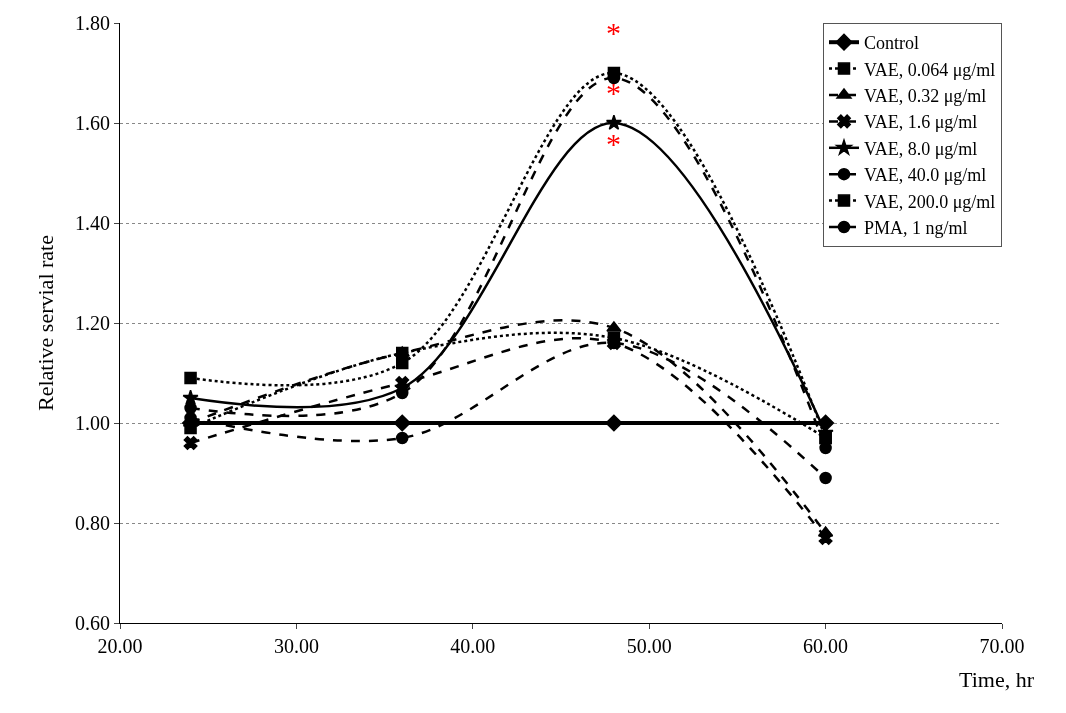 This screenshot has width=1066, height=713. Describe the element at coordinates (296, 646) in the screenshot. I see `x-tick-label: 30.00` at that location.